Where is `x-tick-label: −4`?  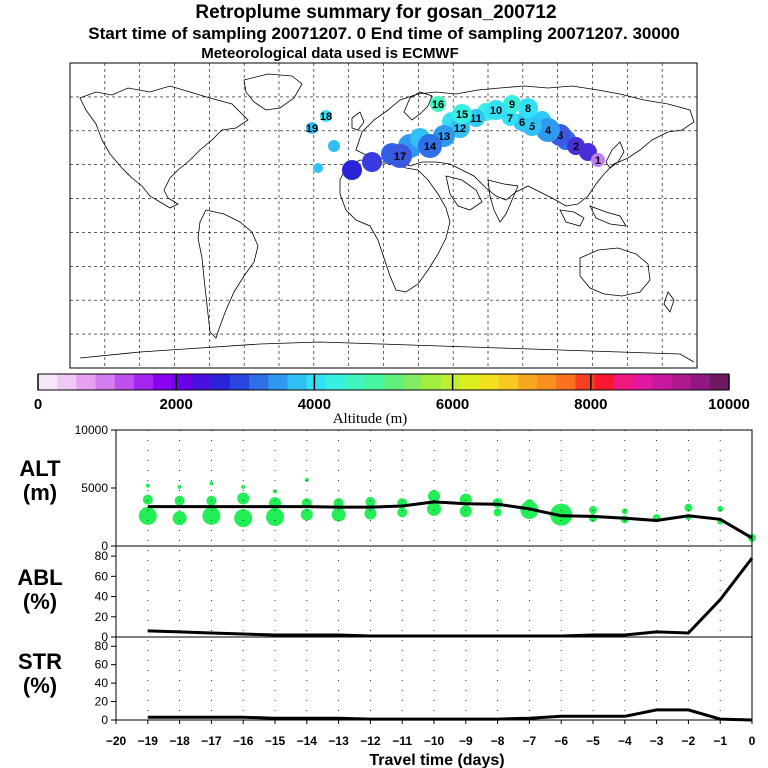 x-tick-label: −4 is located at coordinates (625, 741).